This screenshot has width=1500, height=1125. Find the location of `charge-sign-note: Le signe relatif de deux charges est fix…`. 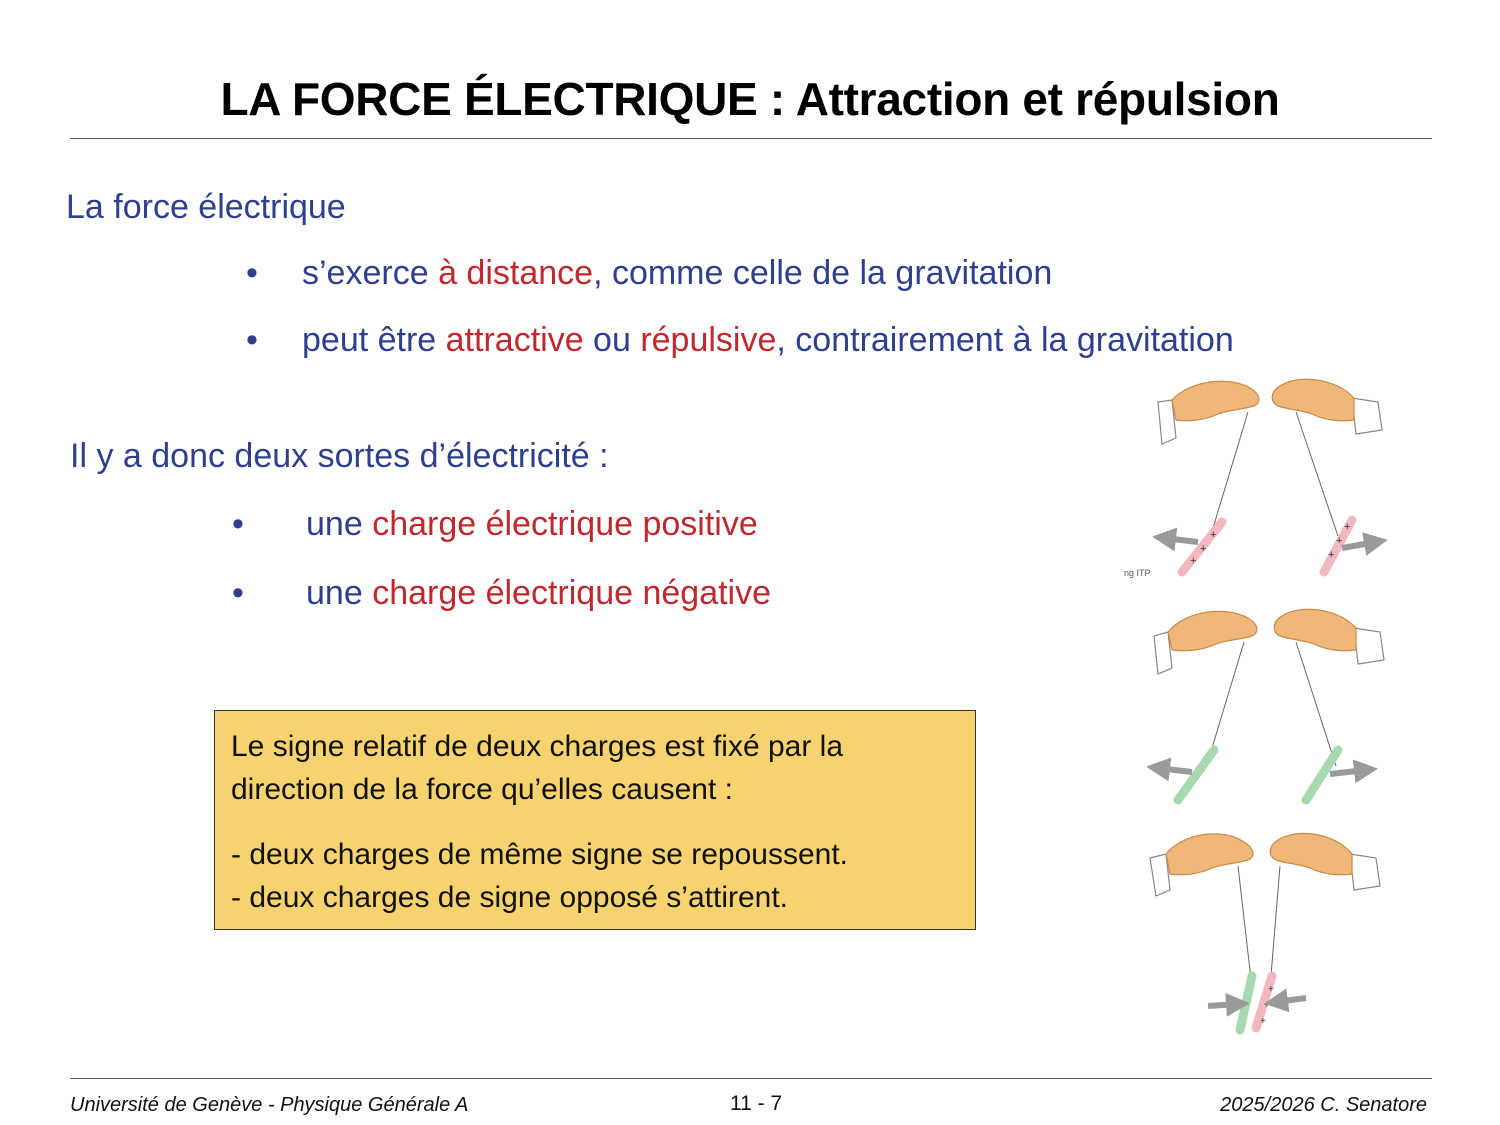

charge-sign-note: Le signe relatif de deux charges est fix… is located at coordinates (595, 820).